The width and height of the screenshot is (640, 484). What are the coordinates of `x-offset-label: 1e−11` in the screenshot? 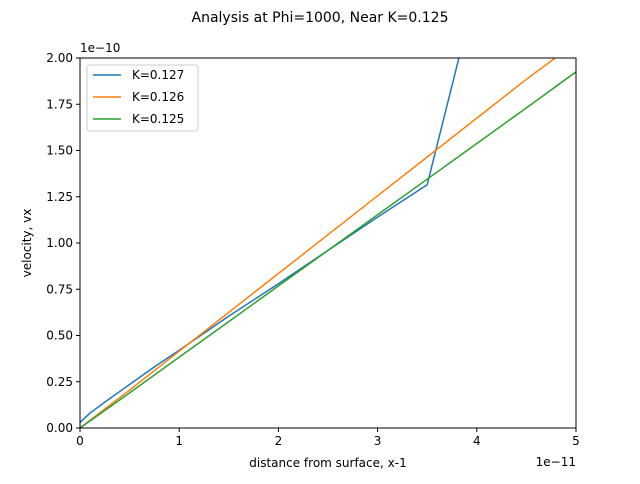 It's located at (556, 462).